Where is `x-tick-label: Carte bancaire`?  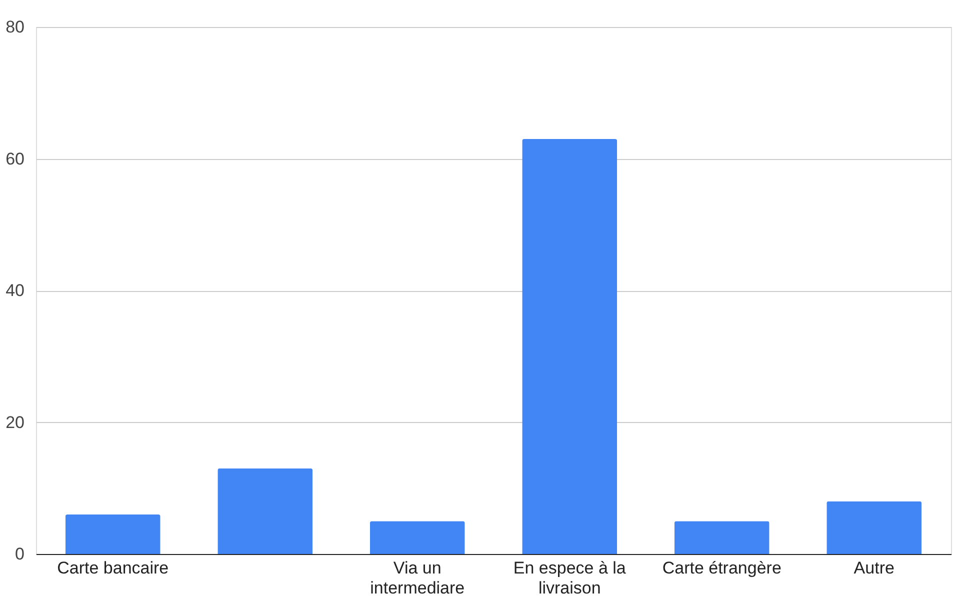
x-tick-label: Carte bancaire is located at coordinates (113, 568).